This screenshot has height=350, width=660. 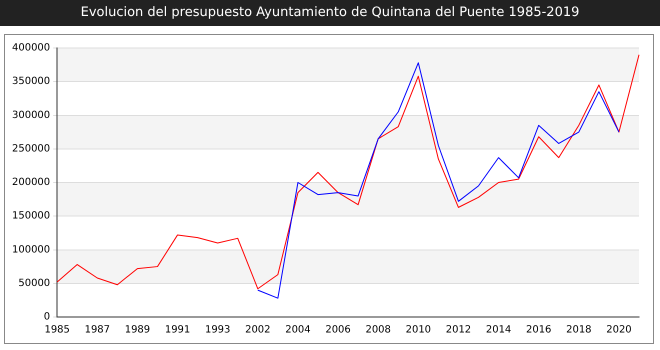 I want to click on y-tick-label: 50000, so click(x=34, y=283).